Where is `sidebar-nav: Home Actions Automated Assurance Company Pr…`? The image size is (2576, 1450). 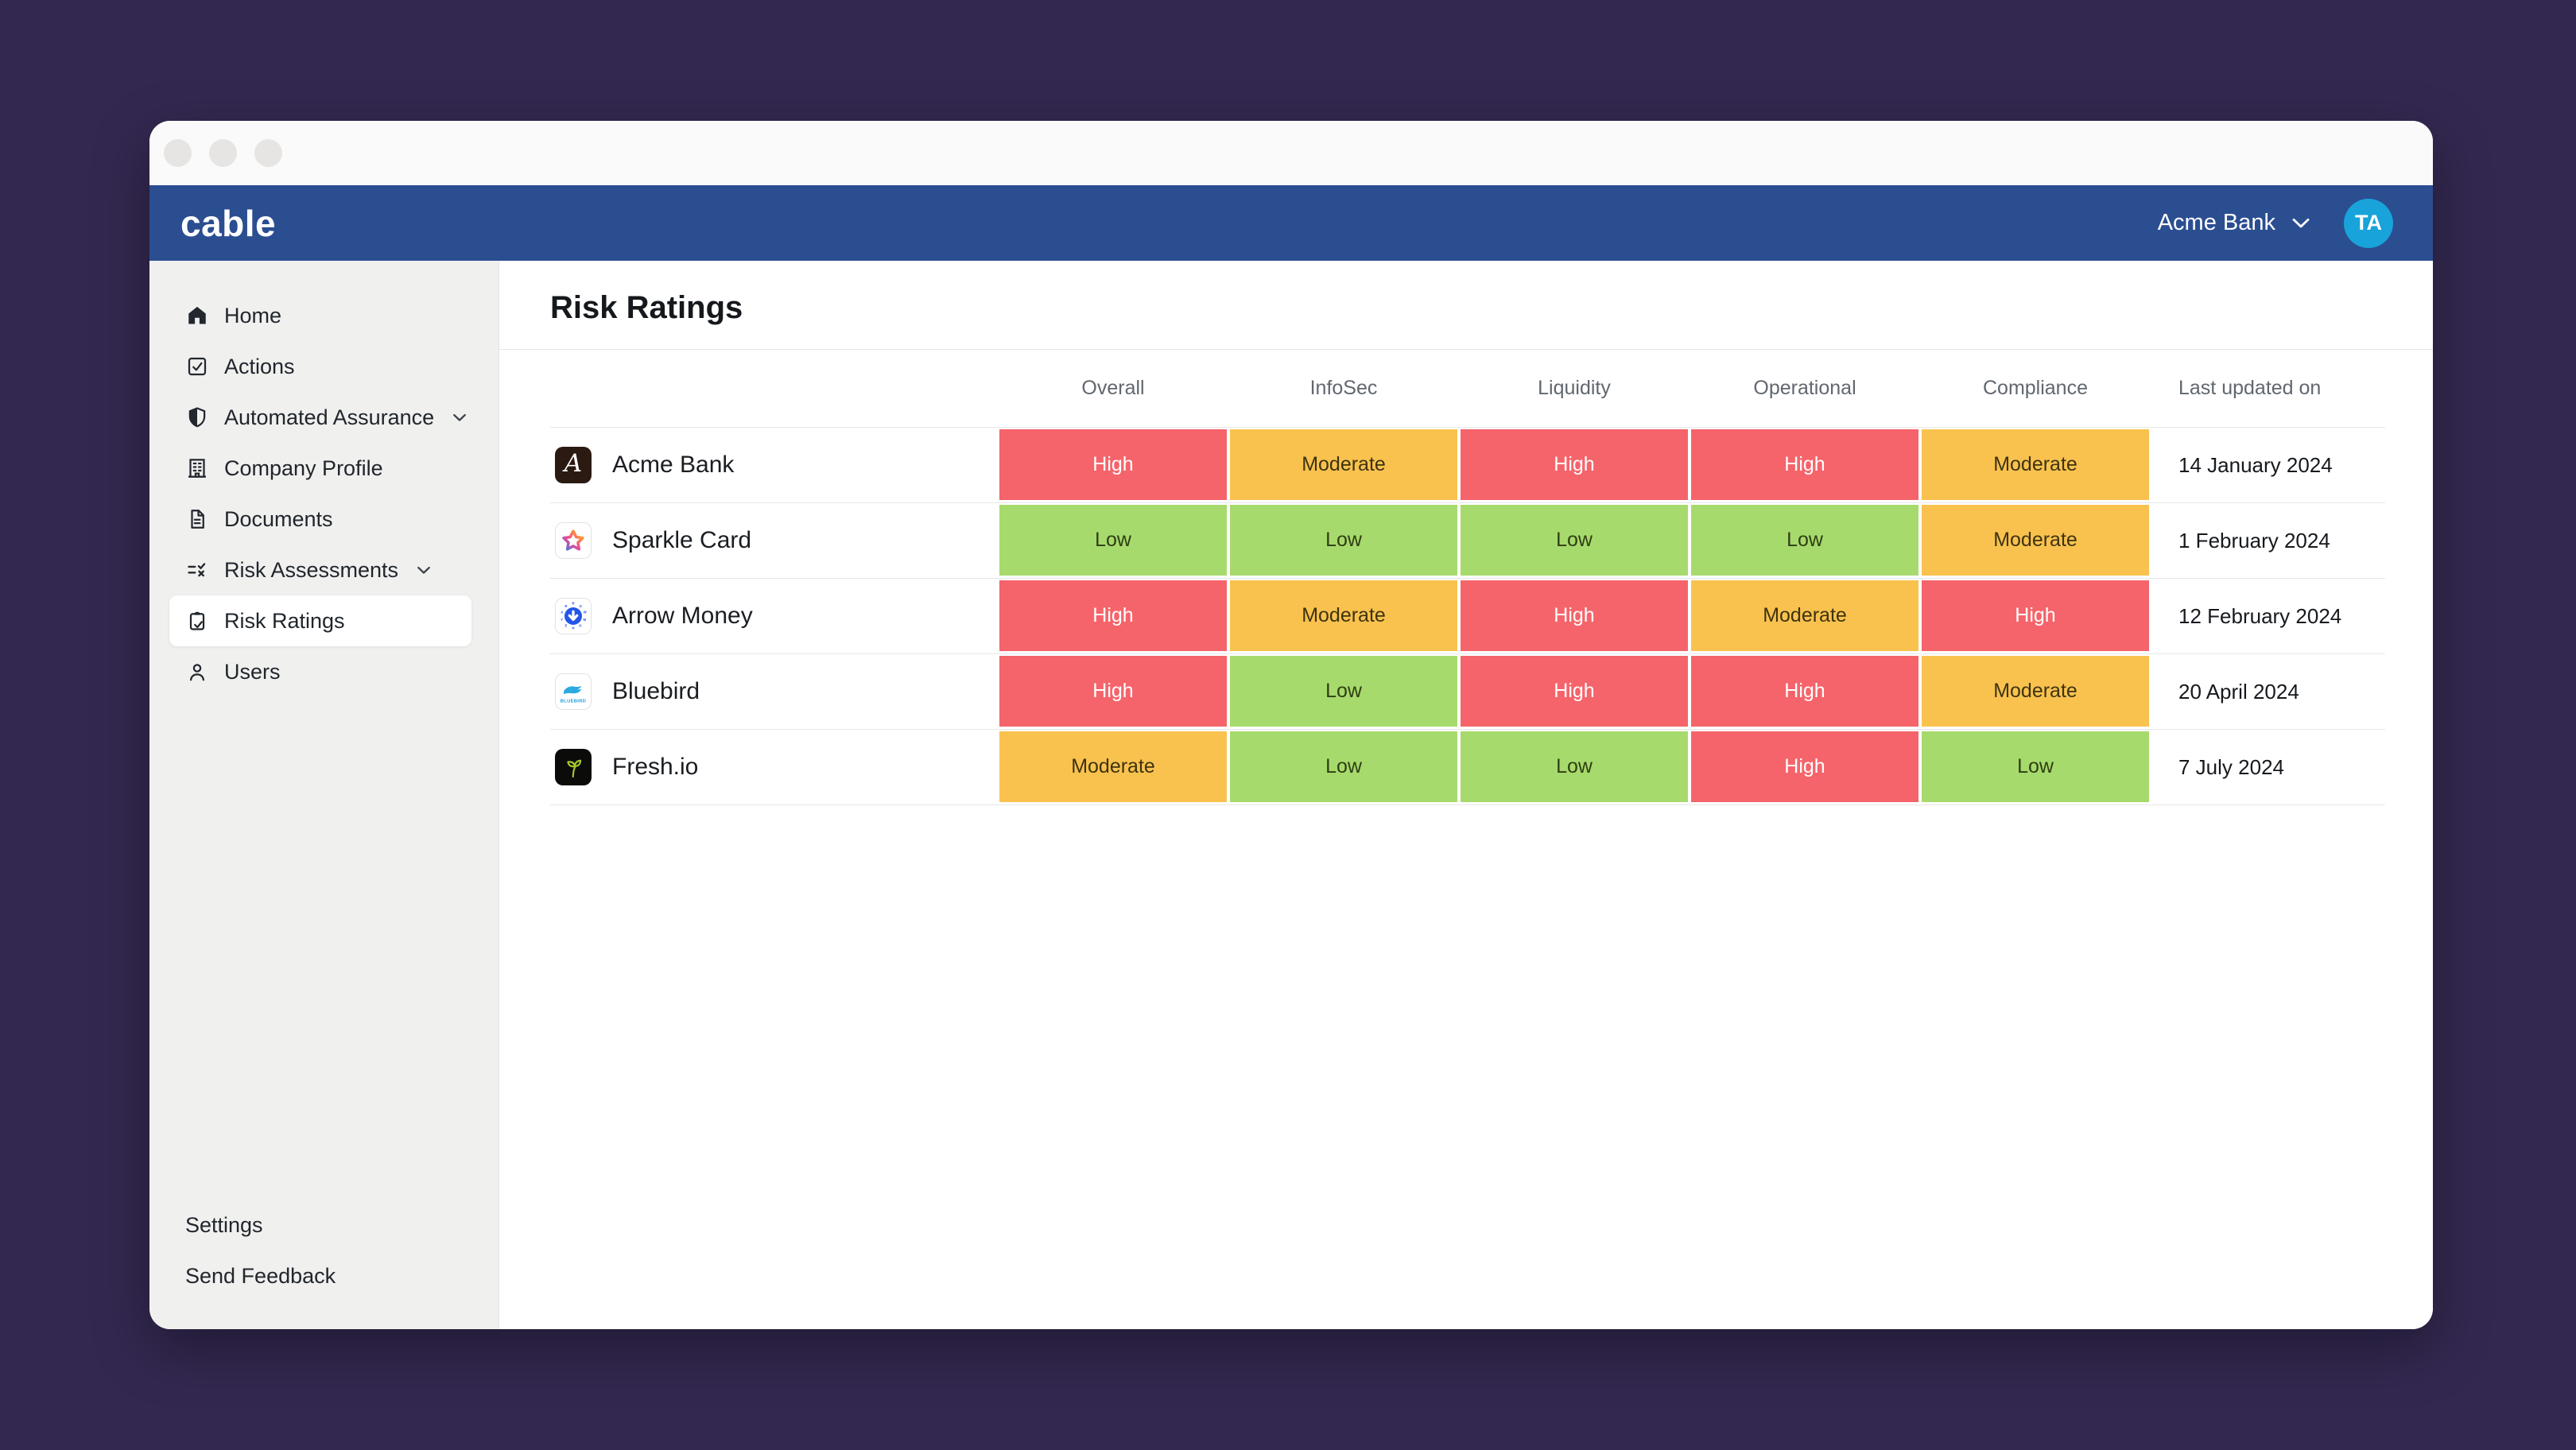
sidebar-nav: Home Actions Automated Assurance Company Pr… is located at coordinates (324, 493).